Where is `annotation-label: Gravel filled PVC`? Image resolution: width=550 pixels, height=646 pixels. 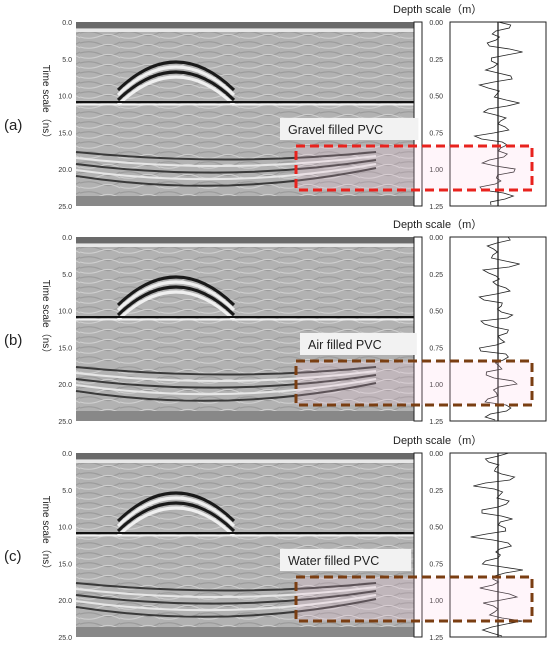
annotation-label: Gravel filled PVC is located at coordinates (335, 130).